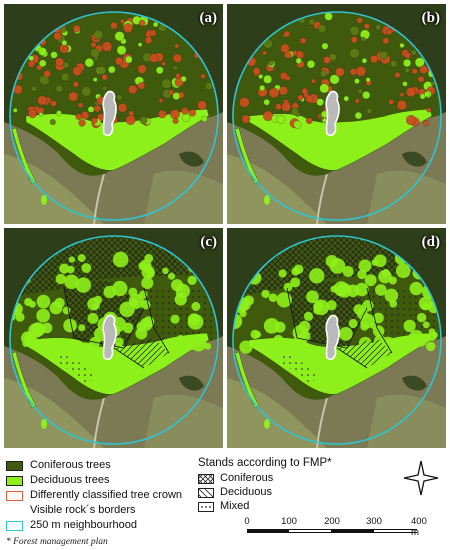 The image size is (450, 550). What do you see at coordinates (289, 521) in the screenshot?
I see `scale-tick-100: 100` at bounding box center [289, 521].